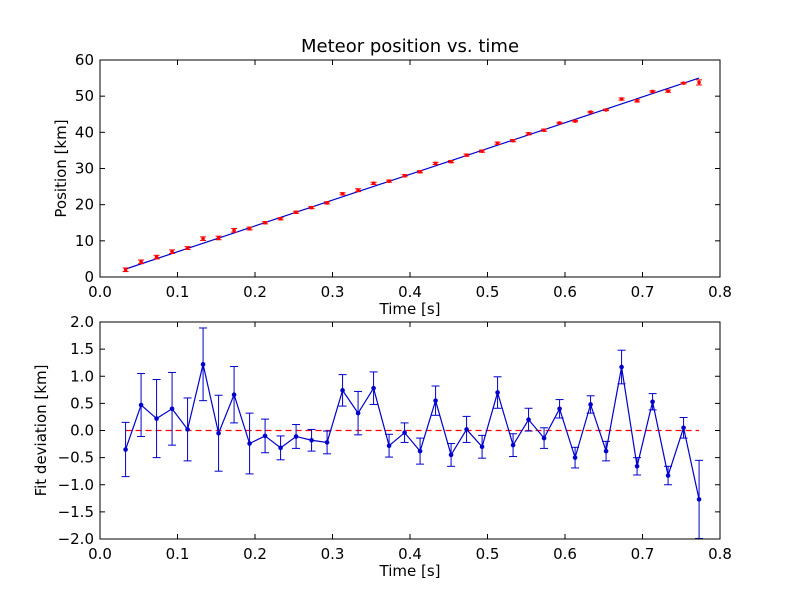 The image size is (800, 600). What do you see at coordinates (76, 512) in the screenshot?
I see `deviation-y-tick-label: −1.5` at bounding box center [76, 512].